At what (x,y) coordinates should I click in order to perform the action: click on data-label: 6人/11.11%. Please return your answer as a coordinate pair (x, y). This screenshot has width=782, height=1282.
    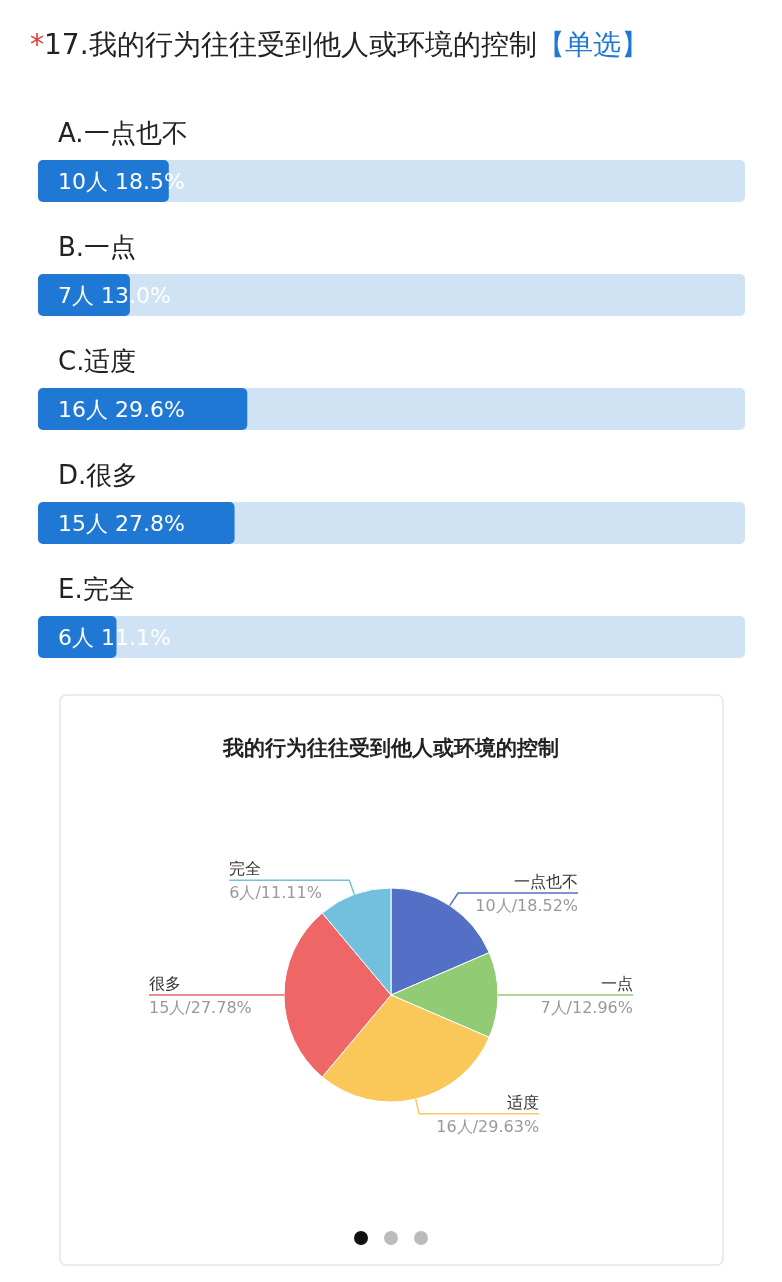
    Looking at the image, I should click on (275, 893).